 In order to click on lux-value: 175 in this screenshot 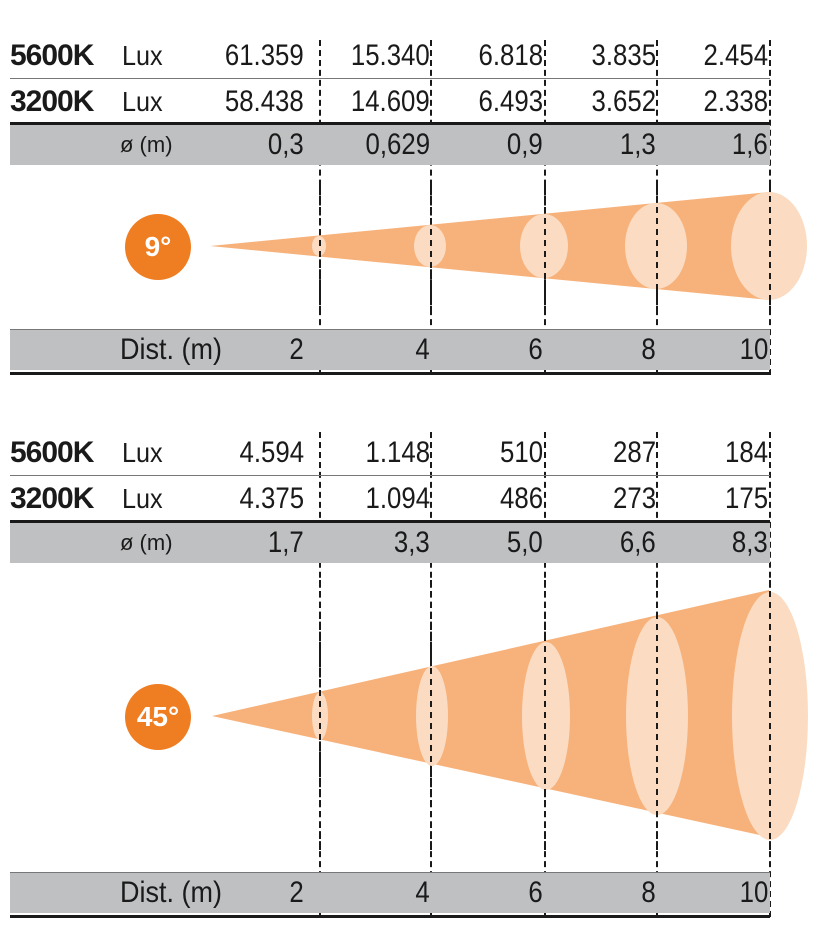, I will do `click(746, 498)`.